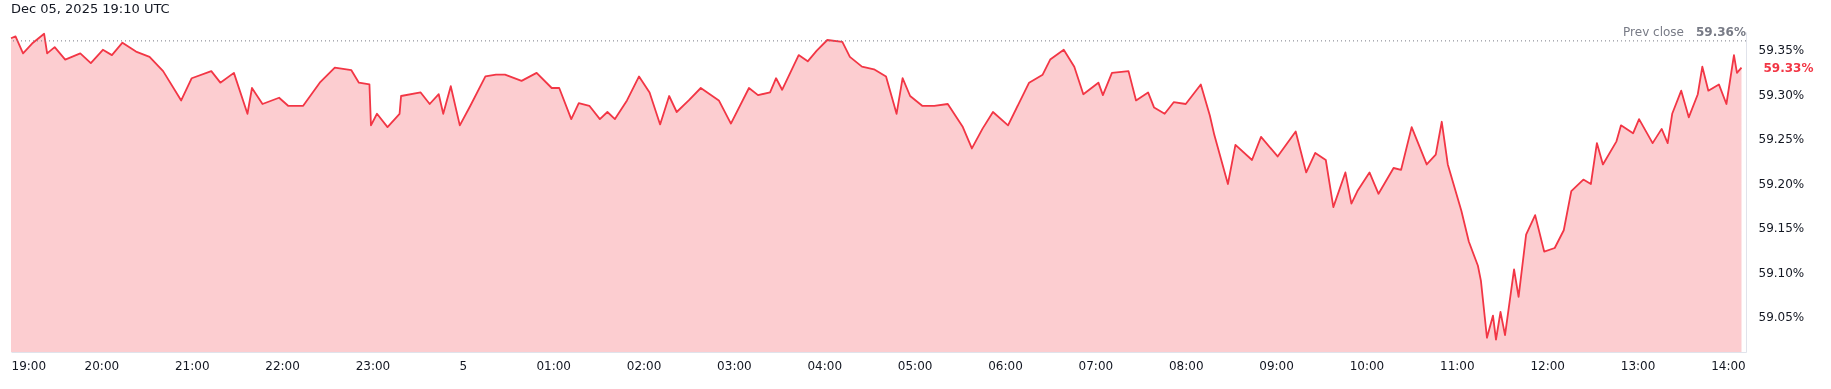  Describe the element at coordinates (644, 365) in the screenshot. I see `x-tick-label: 02:00` at that location.